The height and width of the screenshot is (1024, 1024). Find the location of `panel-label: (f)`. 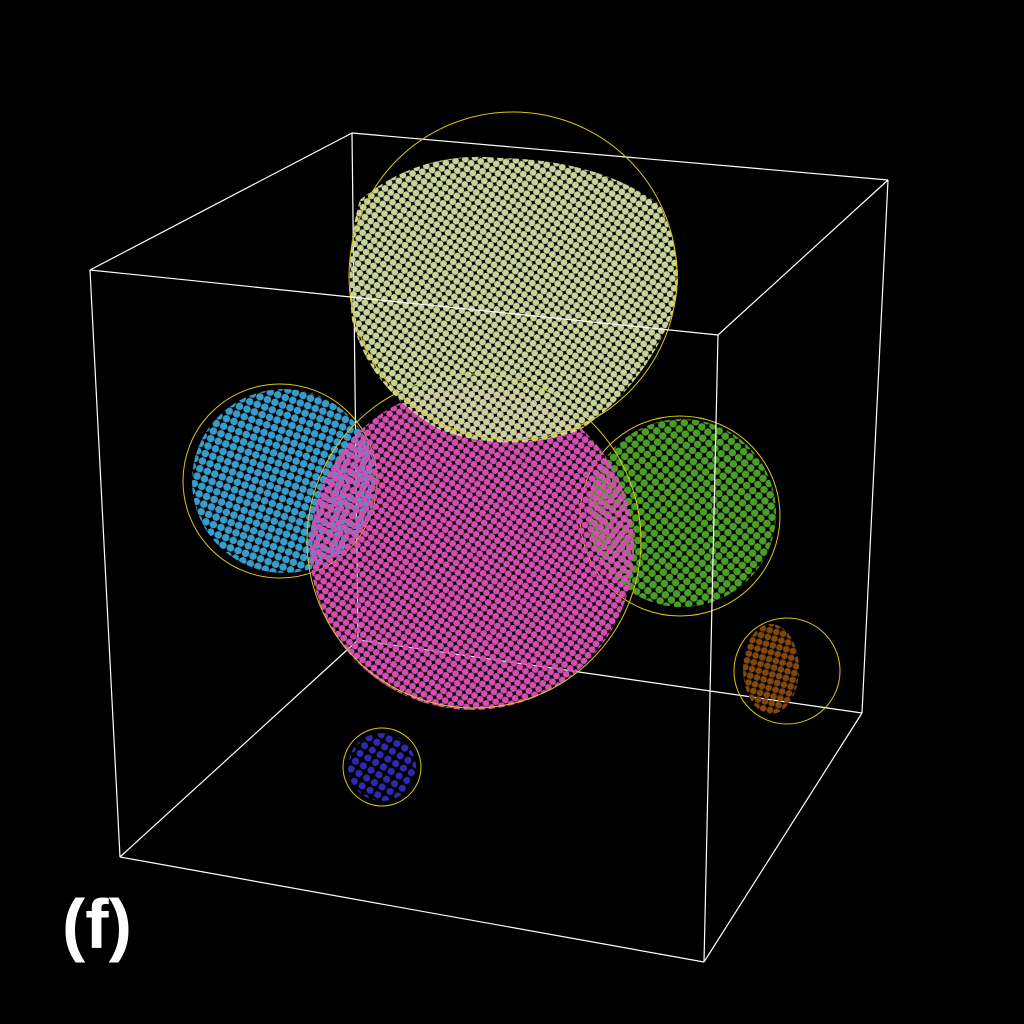

panel-label: (f) is located at coordinates (97, 924).